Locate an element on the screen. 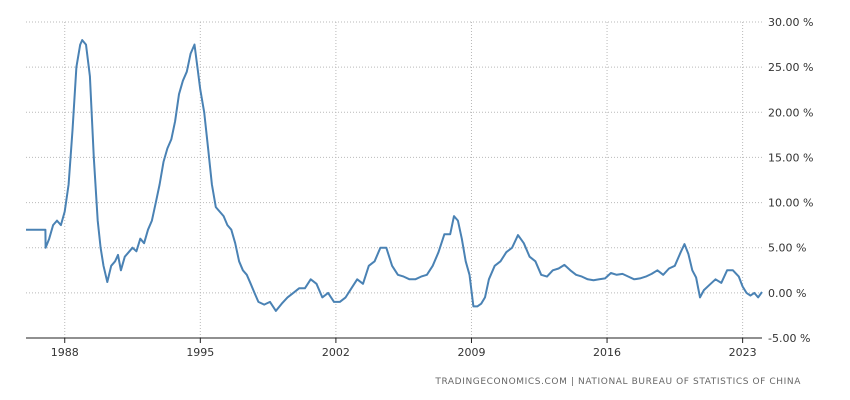 The width and height of the screenshot is (850, 400). y-tick-label: 30.00 % is located at coordinates (790, 22).